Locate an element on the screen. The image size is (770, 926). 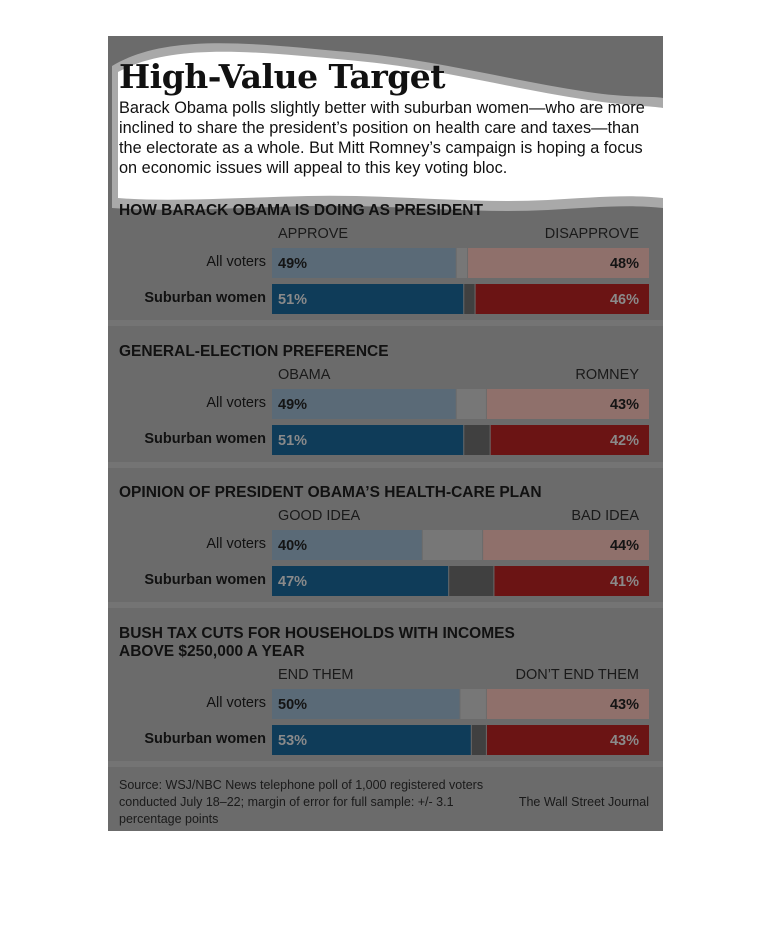
bar-right-value: 46% is located at coordinates (624, 300).